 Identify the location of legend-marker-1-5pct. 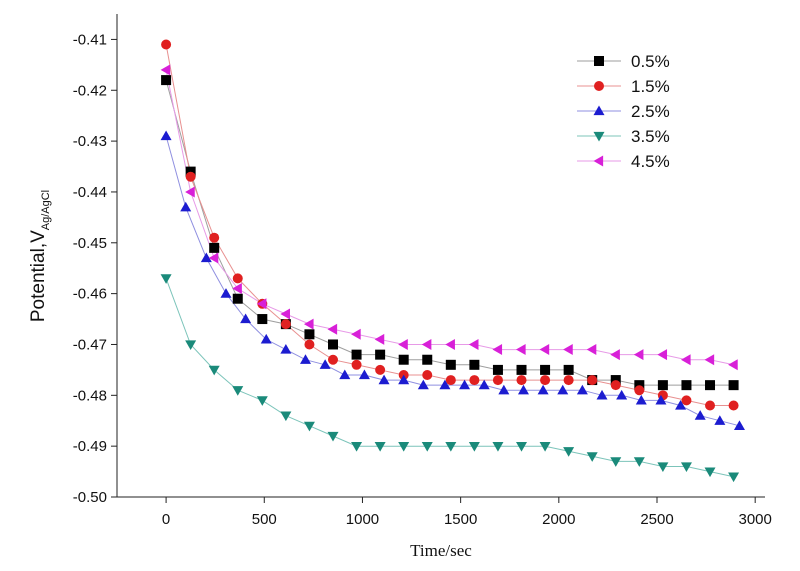
(599, 86).